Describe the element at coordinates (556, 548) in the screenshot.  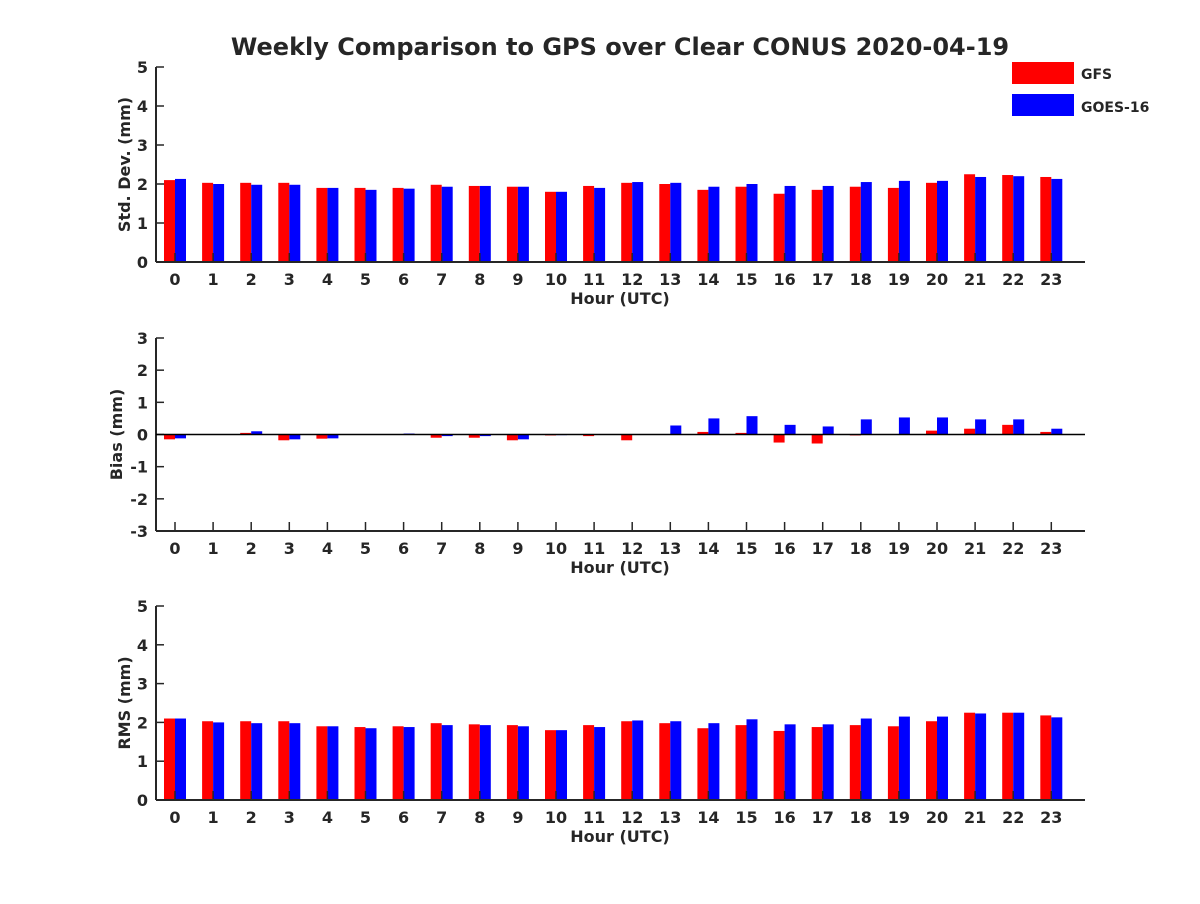
I see `x-tick-label: 10` at that location.